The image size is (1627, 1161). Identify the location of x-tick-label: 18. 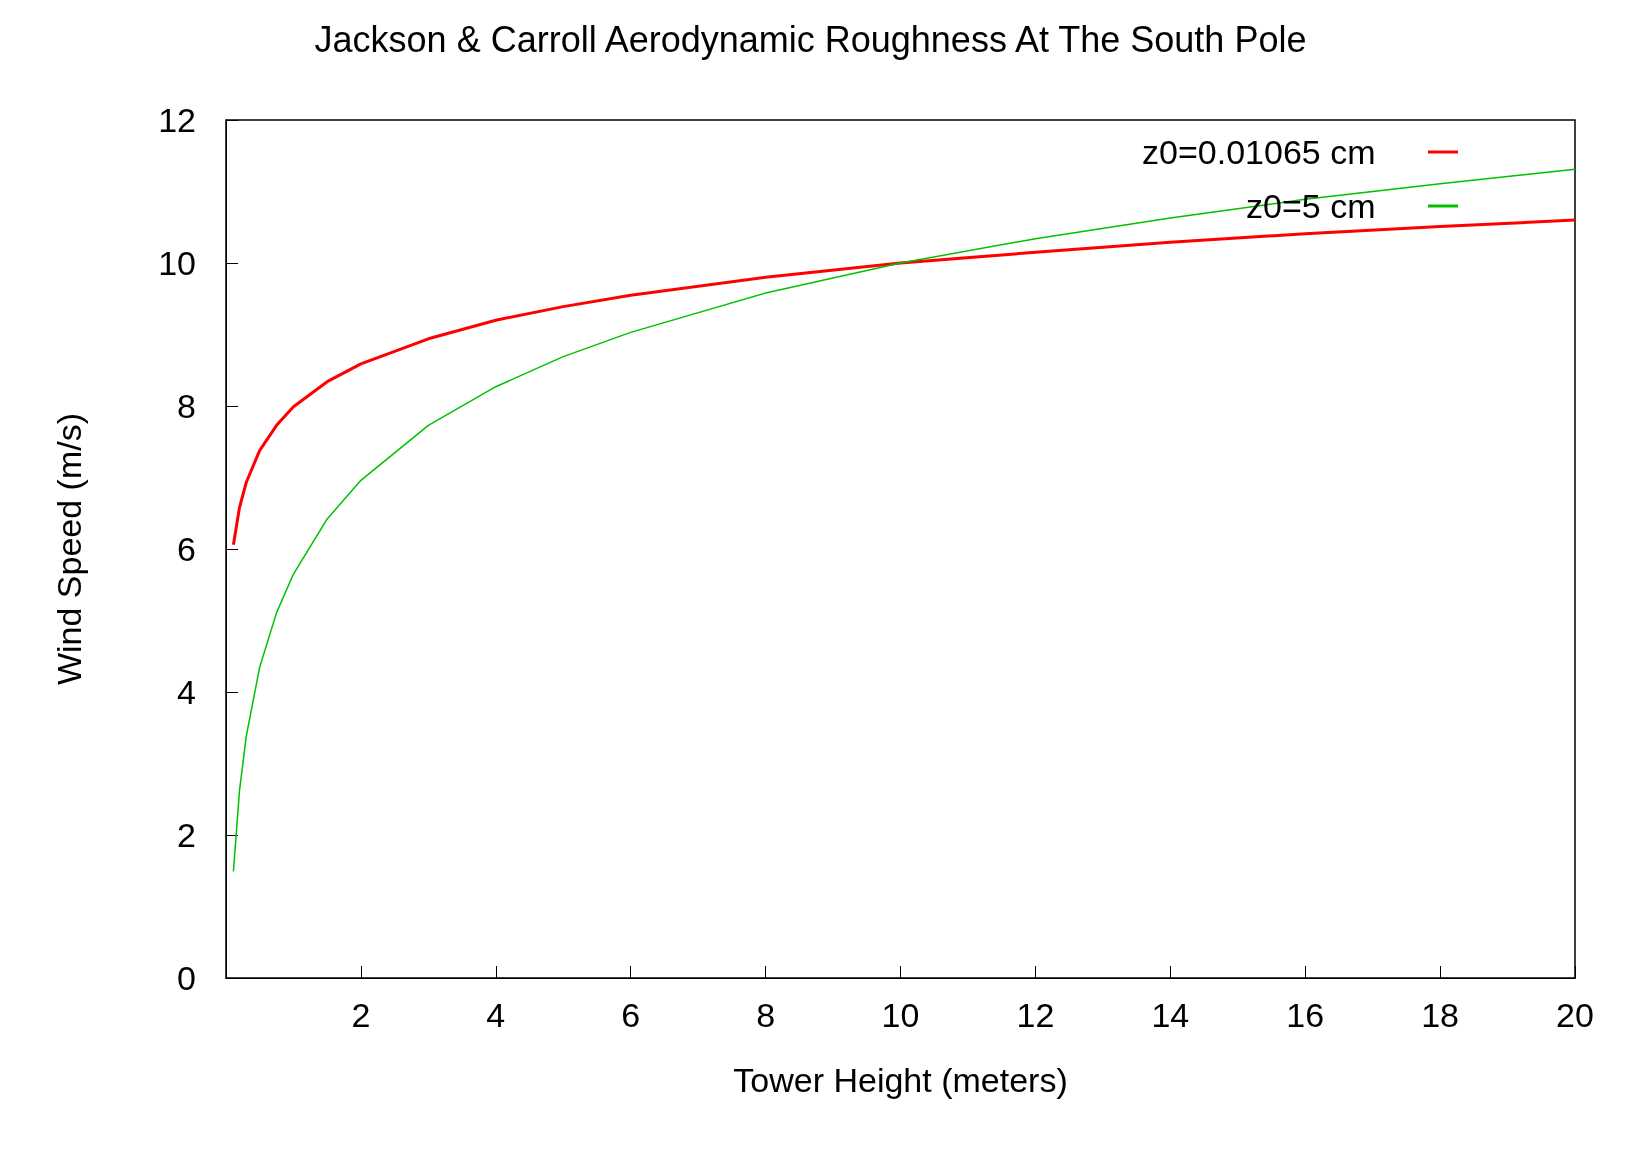
(1440, 1015).